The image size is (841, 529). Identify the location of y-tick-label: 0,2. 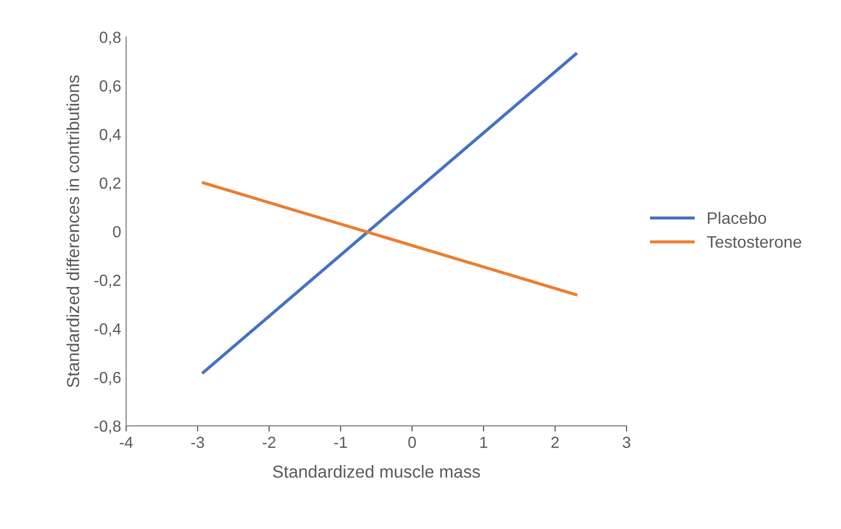
(110, 184).